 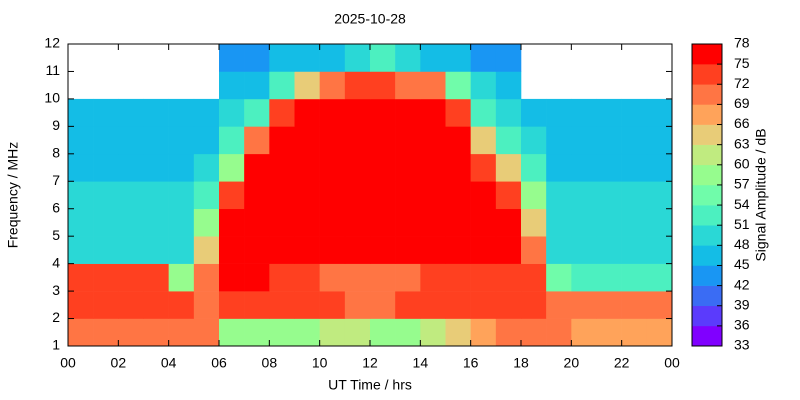 What do you see at coordinates (742, 123) in the screenshot?
I see `colorbar-tick-label: 66` at bounding box center [742, 123].